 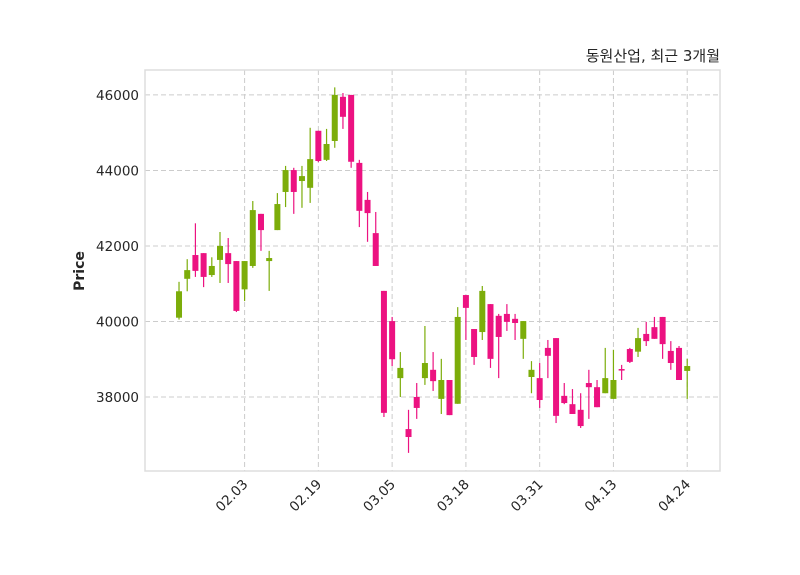 I want to click on y-axis-label: Price, so click(x=80, y=271).